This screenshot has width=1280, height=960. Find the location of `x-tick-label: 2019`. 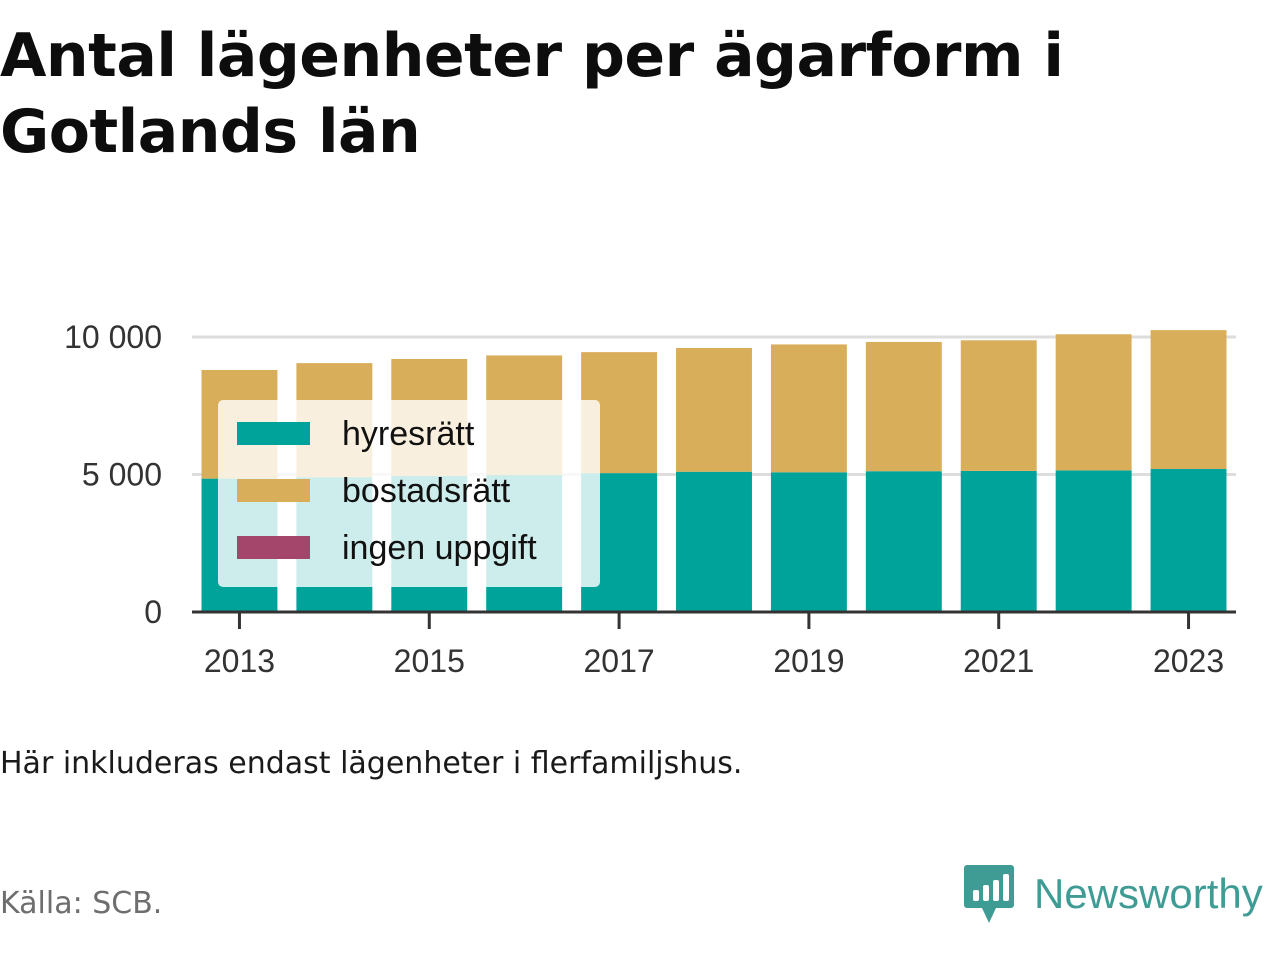

x-tick-label: 2019 is located at coordinates (808, 661).